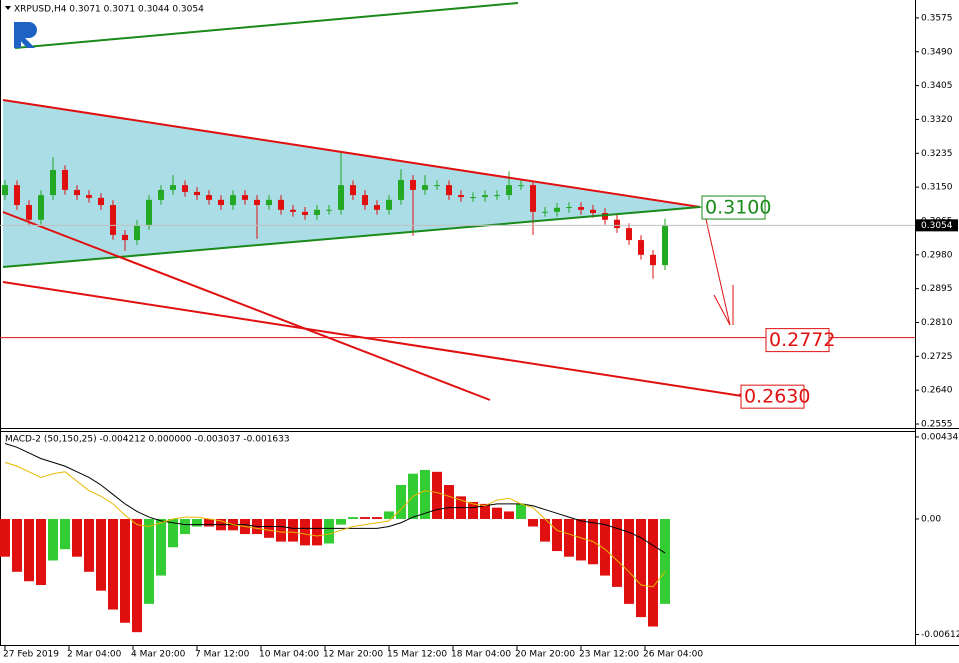 The height and width of the screenshot is (663, 959). What do you see at coordinates (335, 215) in the screenshot?
I see `candles` at bounding box center [335, 215].